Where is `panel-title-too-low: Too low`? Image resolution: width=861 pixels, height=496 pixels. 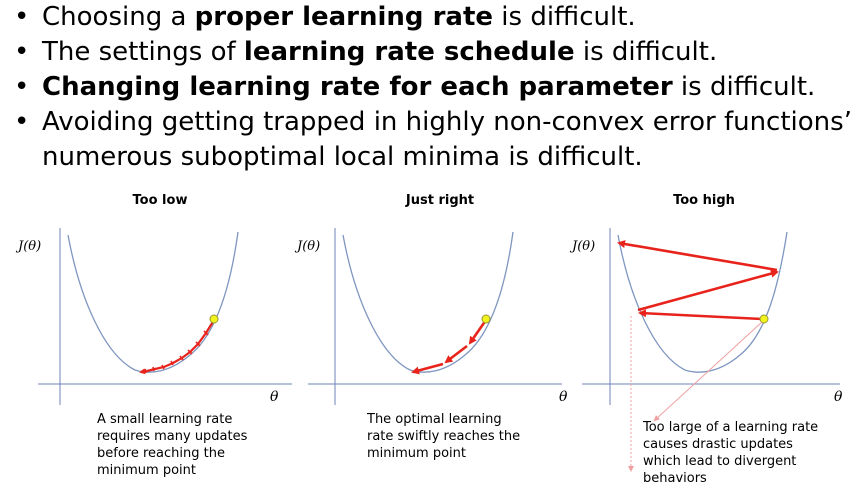
panel-title-too-low: Too low is located at coordinates (160, 200).